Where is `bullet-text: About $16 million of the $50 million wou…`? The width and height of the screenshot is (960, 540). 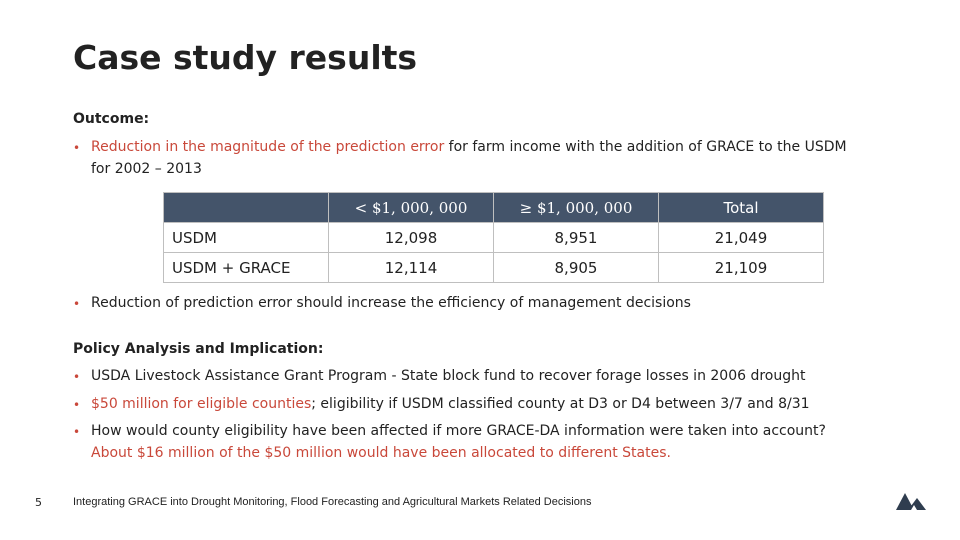 bullet-text: About $16 million of the $50 million wou… is located at coordinates (381, 453).